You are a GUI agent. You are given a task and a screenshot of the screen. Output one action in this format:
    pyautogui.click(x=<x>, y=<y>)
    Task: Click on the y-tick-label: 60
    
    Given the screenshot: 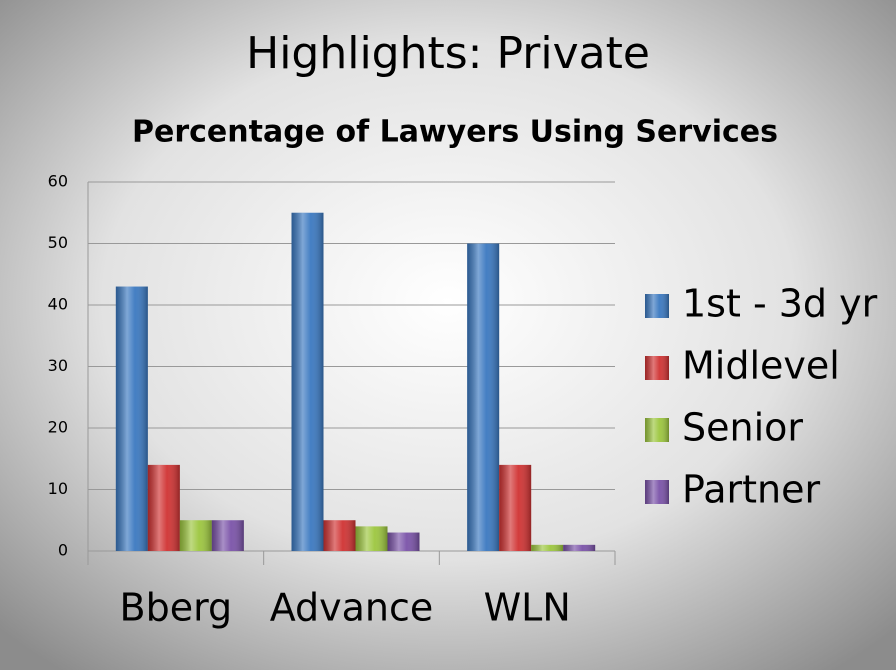 What is the action you would take?
    pyautogui.click(x=58, y=181)
    